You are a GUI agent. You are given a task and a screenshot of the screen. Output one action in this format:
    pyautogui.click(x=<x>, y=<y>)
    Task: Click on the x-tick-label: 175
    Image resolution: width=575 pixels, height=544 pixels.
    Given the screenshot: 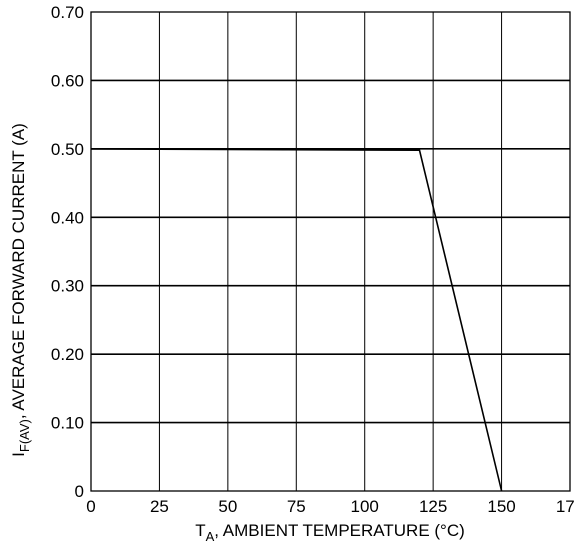 What is the action you would take?
    pyautogui.click(x=565, y=506)
    